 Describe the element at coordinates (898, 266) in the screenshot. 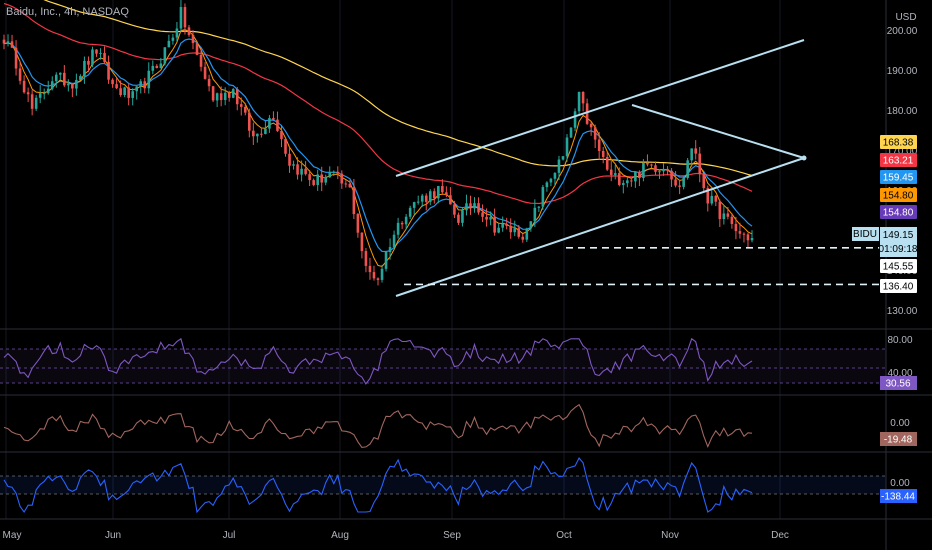

I see `level-price-tag: 145.55` at that location.